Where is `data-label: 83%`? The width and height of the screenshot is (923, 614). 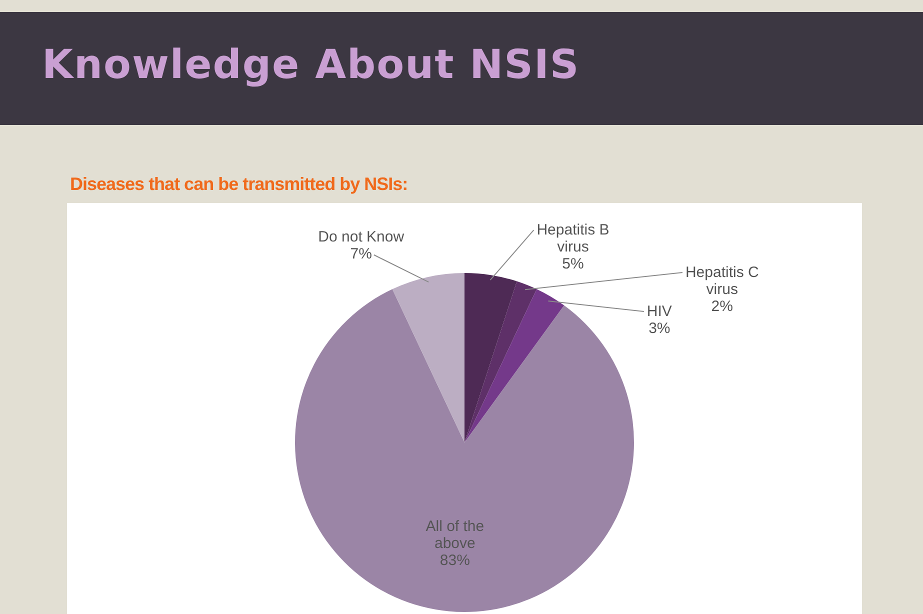 data-label: 83% is located at coordinates (455, 560).